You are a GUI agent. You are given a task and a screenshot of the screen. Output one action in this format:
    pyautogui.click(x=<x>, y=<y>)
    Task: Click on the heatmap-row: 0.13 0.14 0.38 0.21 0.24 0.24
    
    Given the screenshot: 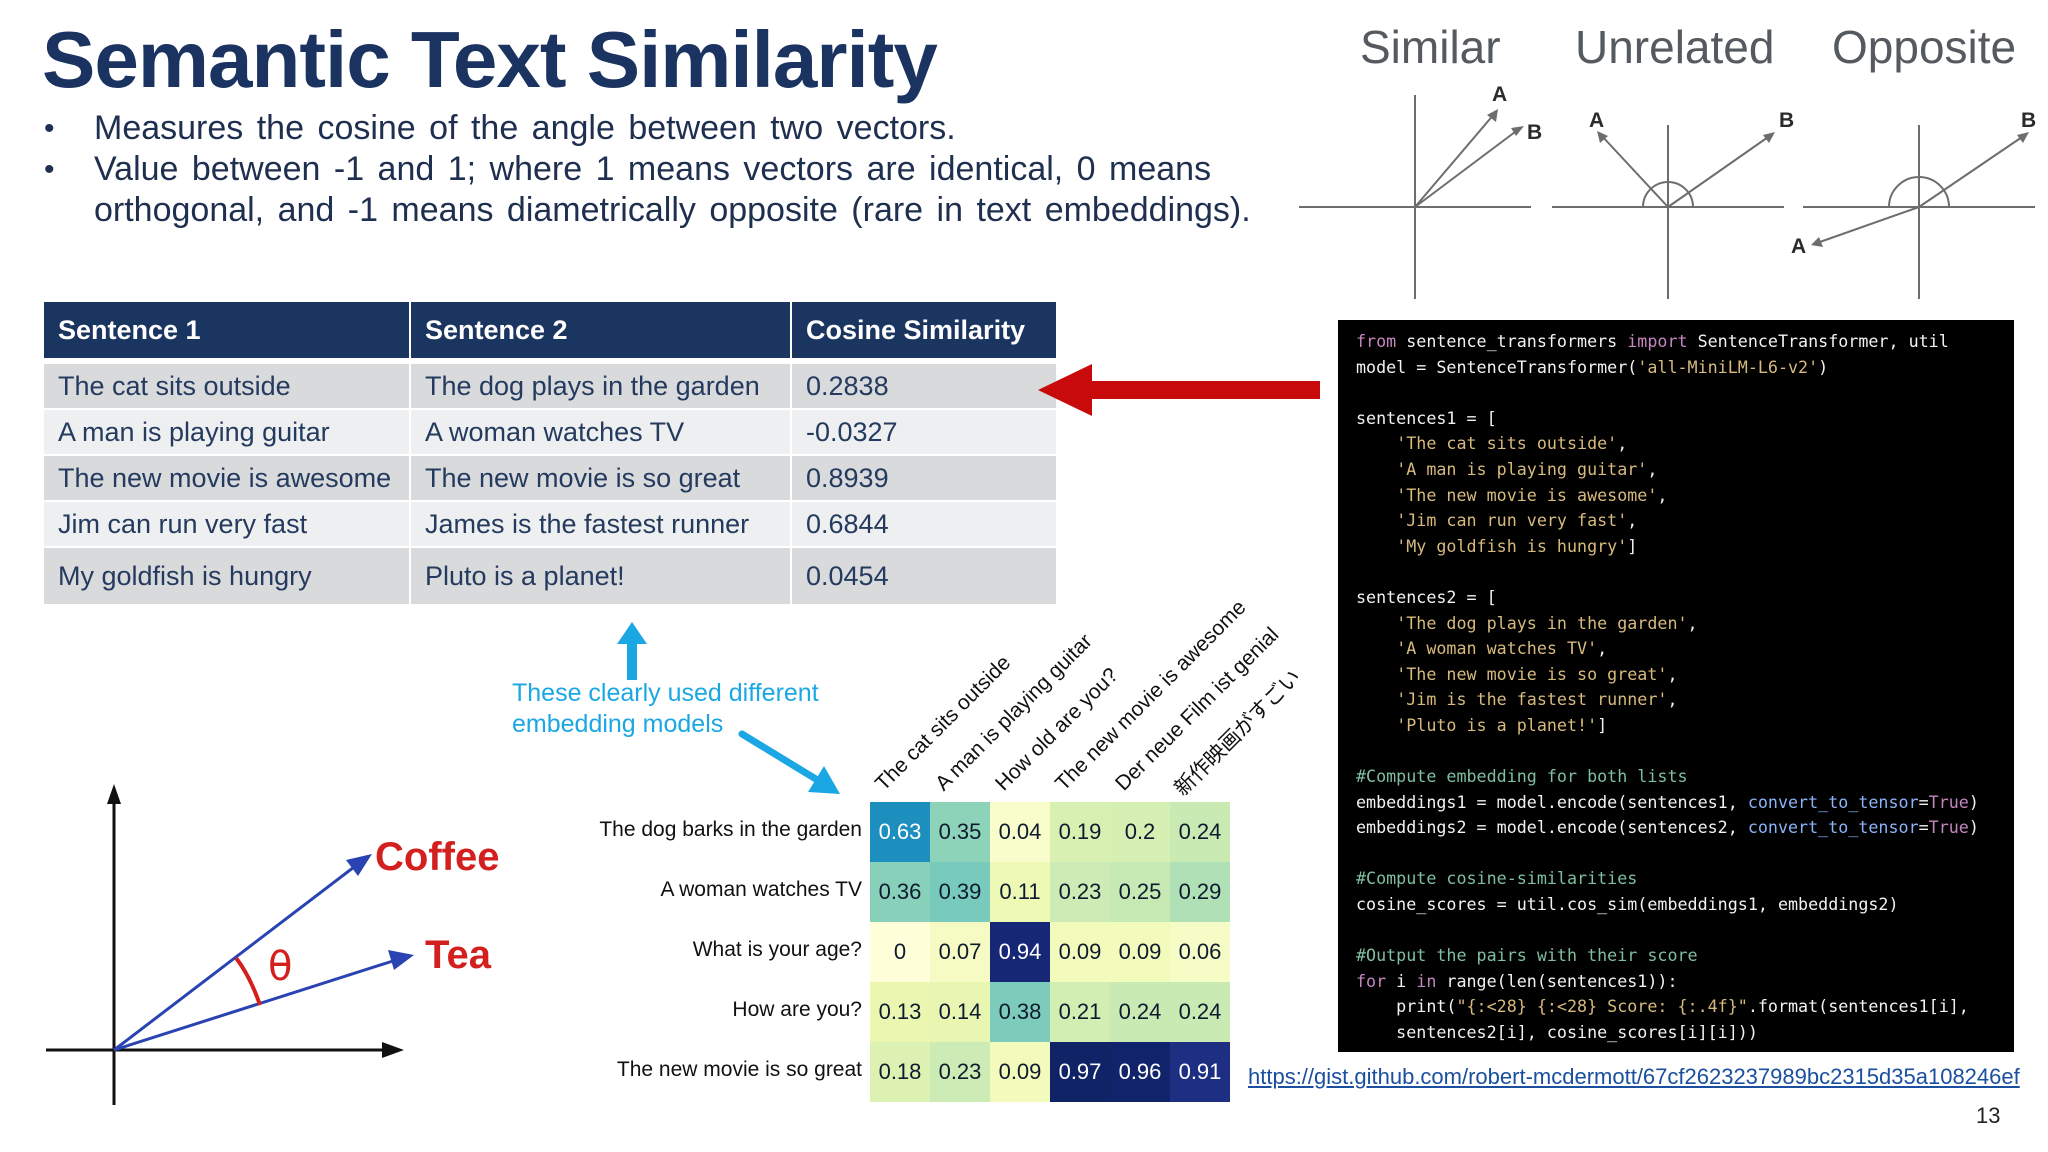 What is the action you would take?
    pyautogui.click(x=1050, y=1012)
    